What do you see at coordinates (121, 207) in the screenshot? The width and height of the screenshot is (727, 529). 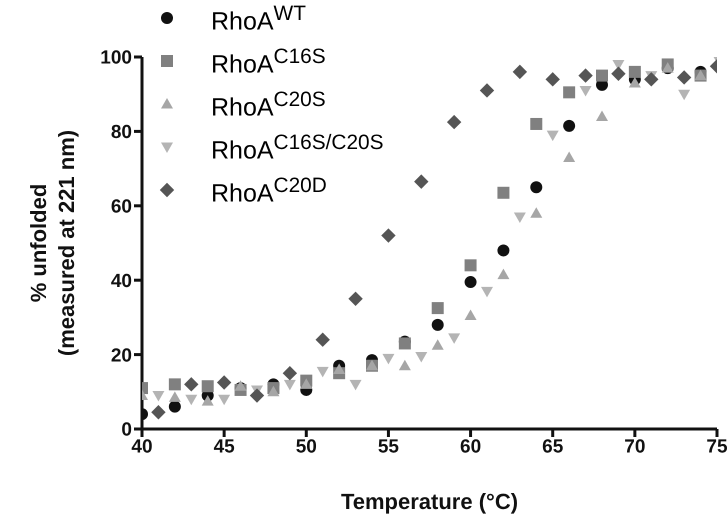 I see `y-tick-label: 60` at bounding box center [121, 207].